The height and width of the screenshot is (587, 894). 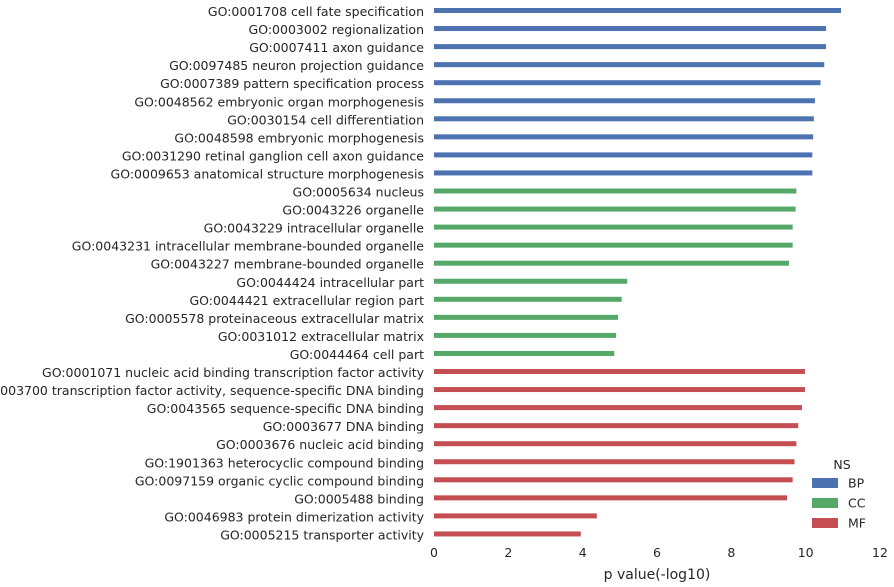 I want to click on category-label: GO:0005488 binding, so click(x=359, y=498).